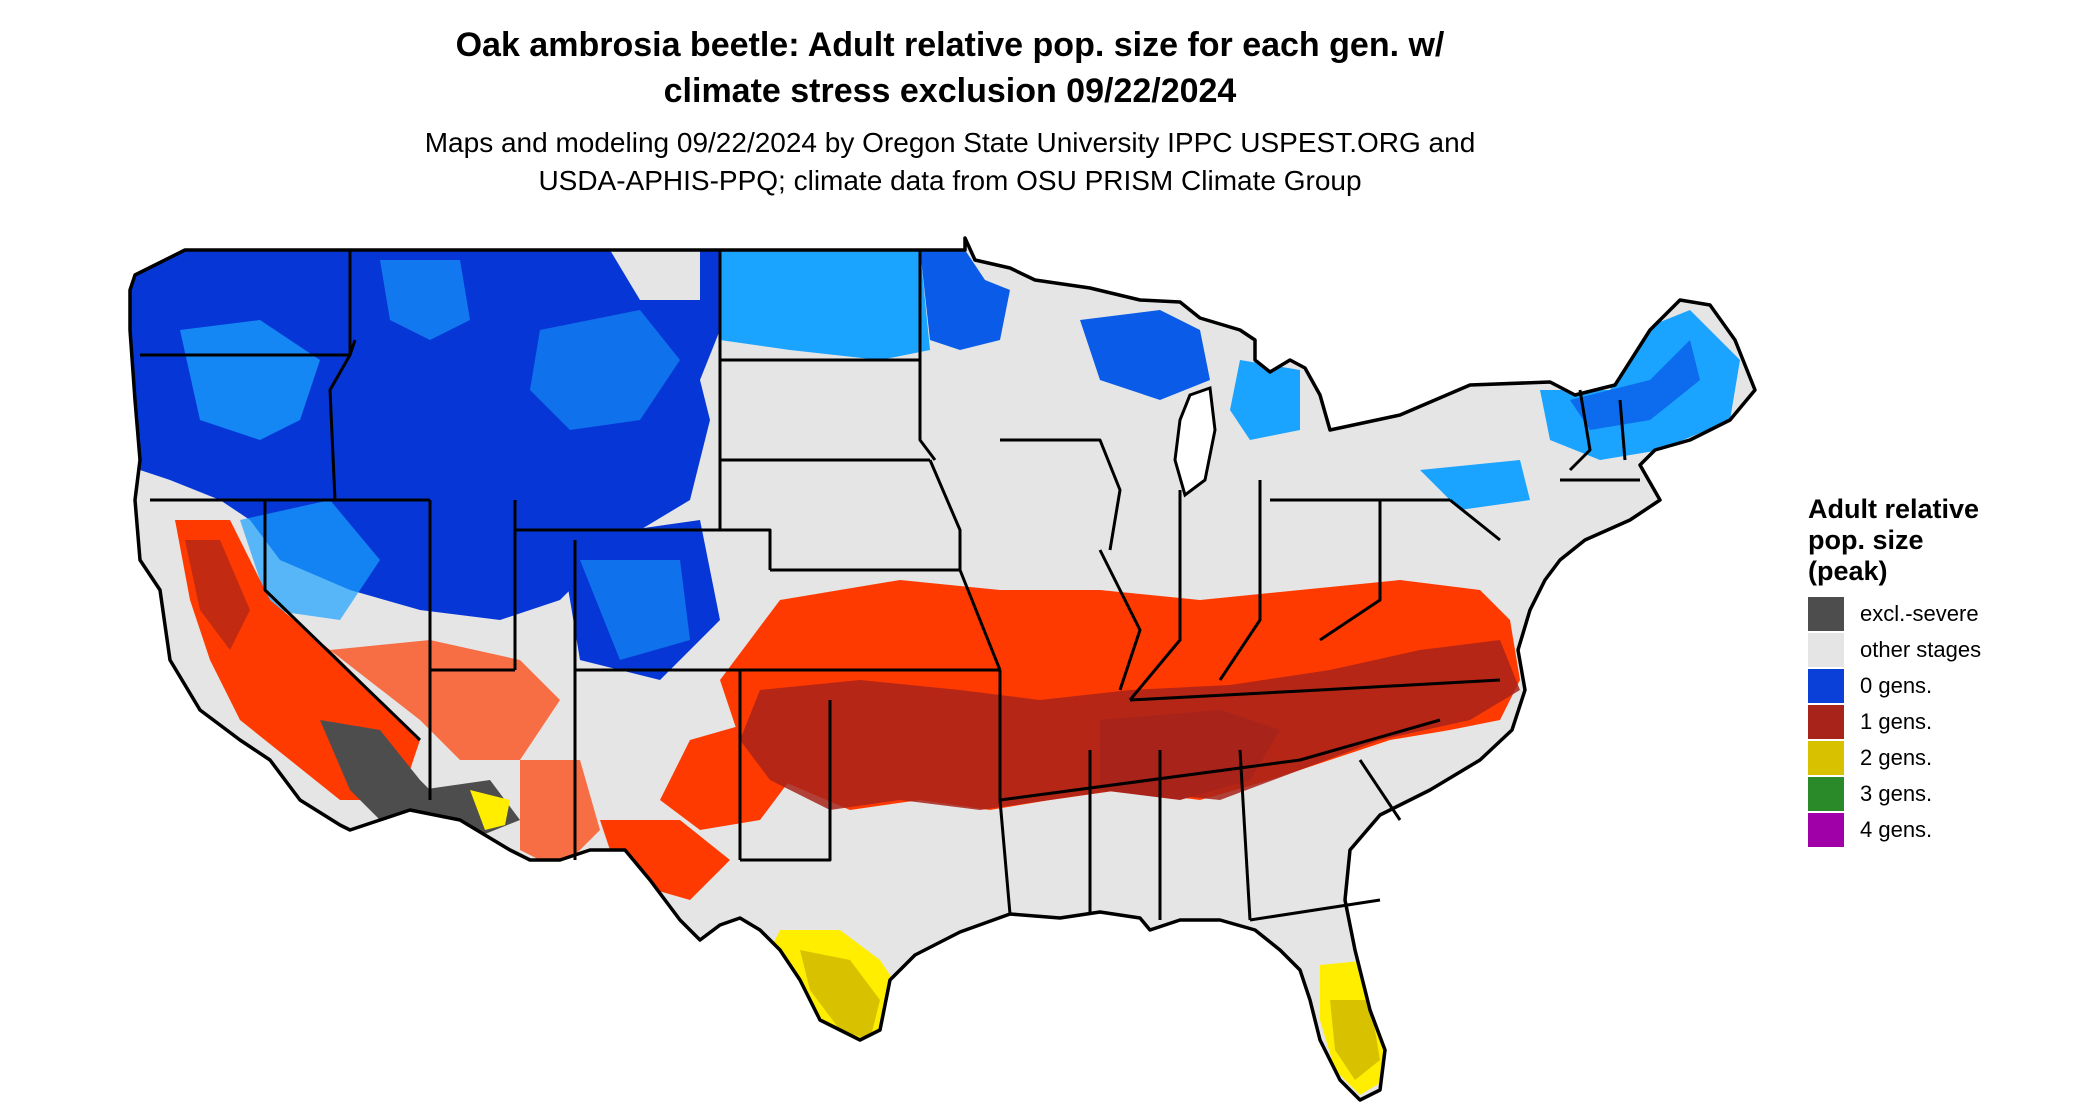  What do you see at coordinates (1896, 721) in the screenshot?
I see `legend-label: 1 gens.` at bounding box center [1896, 721].